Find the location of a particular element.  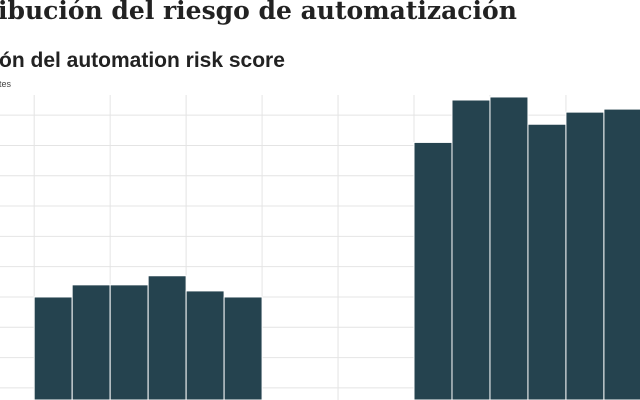

y-axis-label: tes is located at coordinates (6, 84).